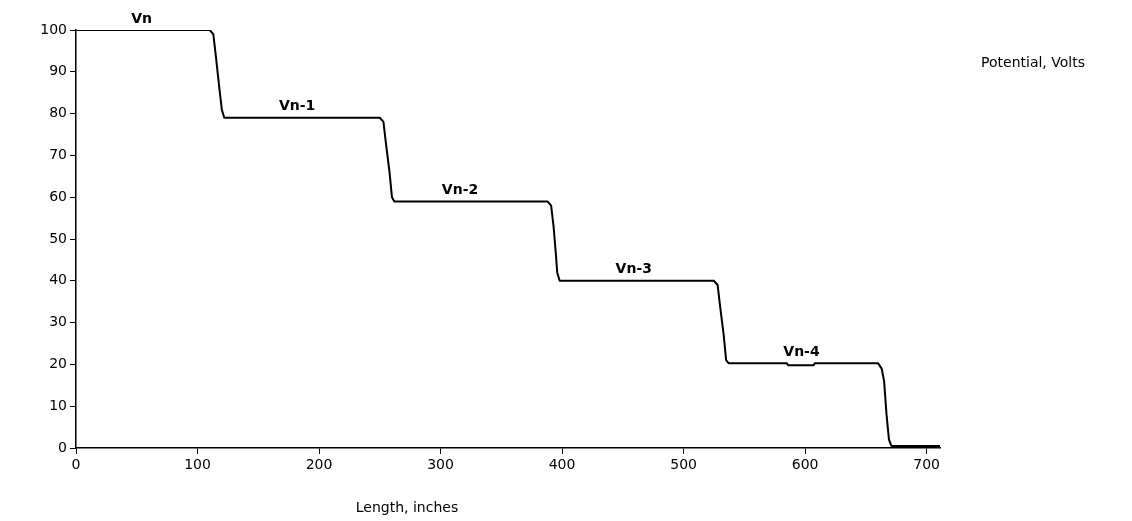 The height and width of the screenshot is (521, 1132). What do you see at coordinates (440, 464) in the screenshot?
I see `x-tick-label: 300` at bounding box center [440, 464].